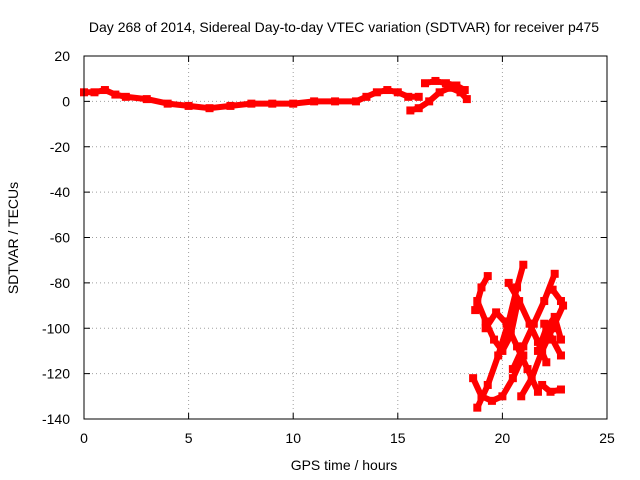 The image size is (640, 480). Describe the element at coordinates (607, 438) in the screenshot. I see `x-tick-label: 25` at that location.